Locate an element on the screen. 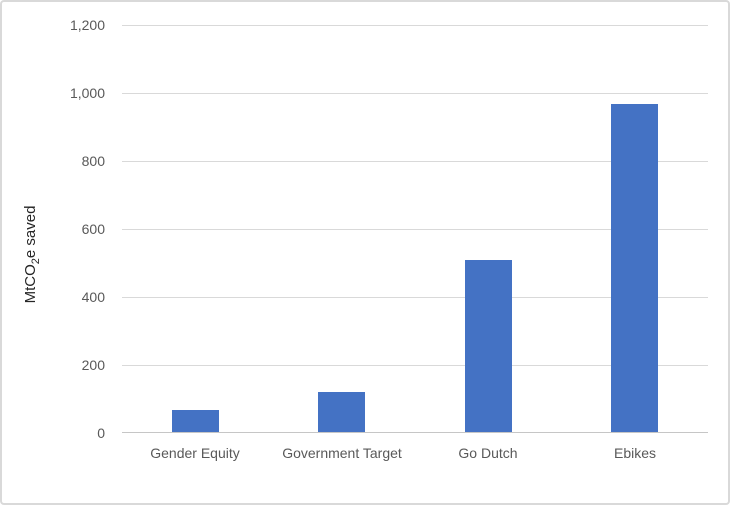 Image resolution: width=730 pixels, height=505 pixels. y-tick-label-200: 200 is located at coordinates (93, 365).